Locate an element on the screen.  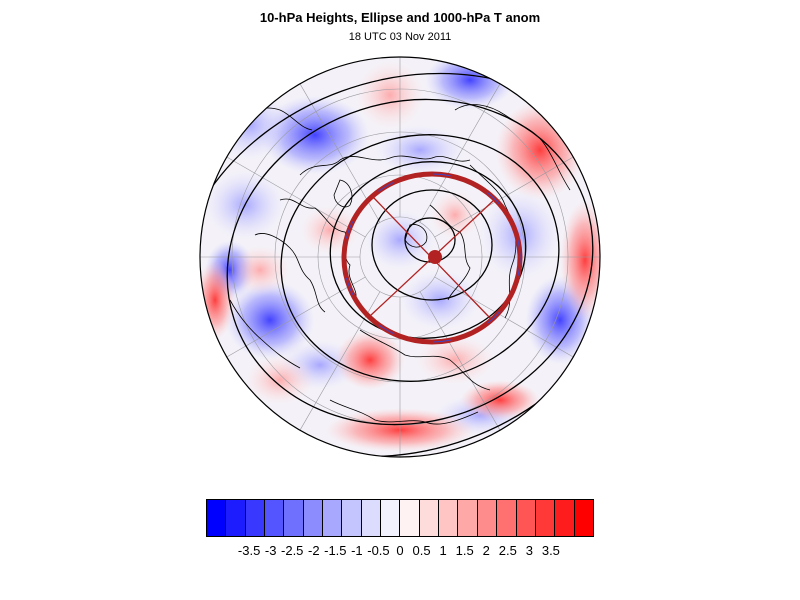
colorbar-label: 1 is located at coordinates (443, 550).